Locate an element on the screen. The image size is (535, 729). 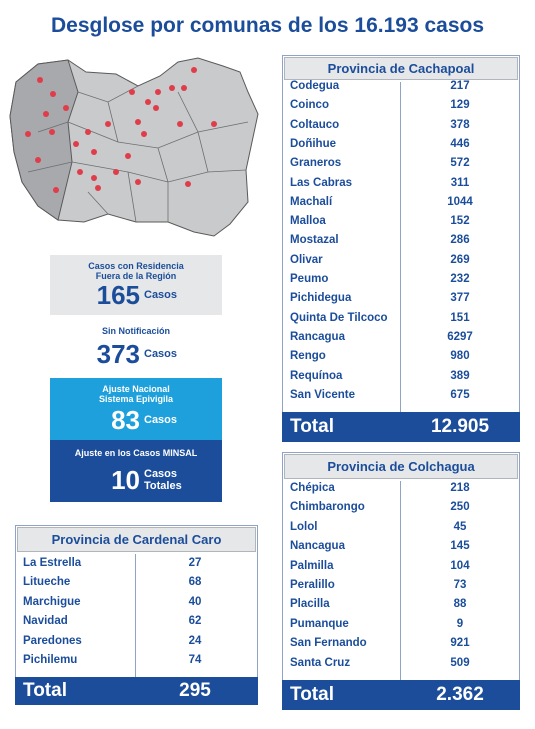
box-number: 83 is located at coordinates (125, 420).